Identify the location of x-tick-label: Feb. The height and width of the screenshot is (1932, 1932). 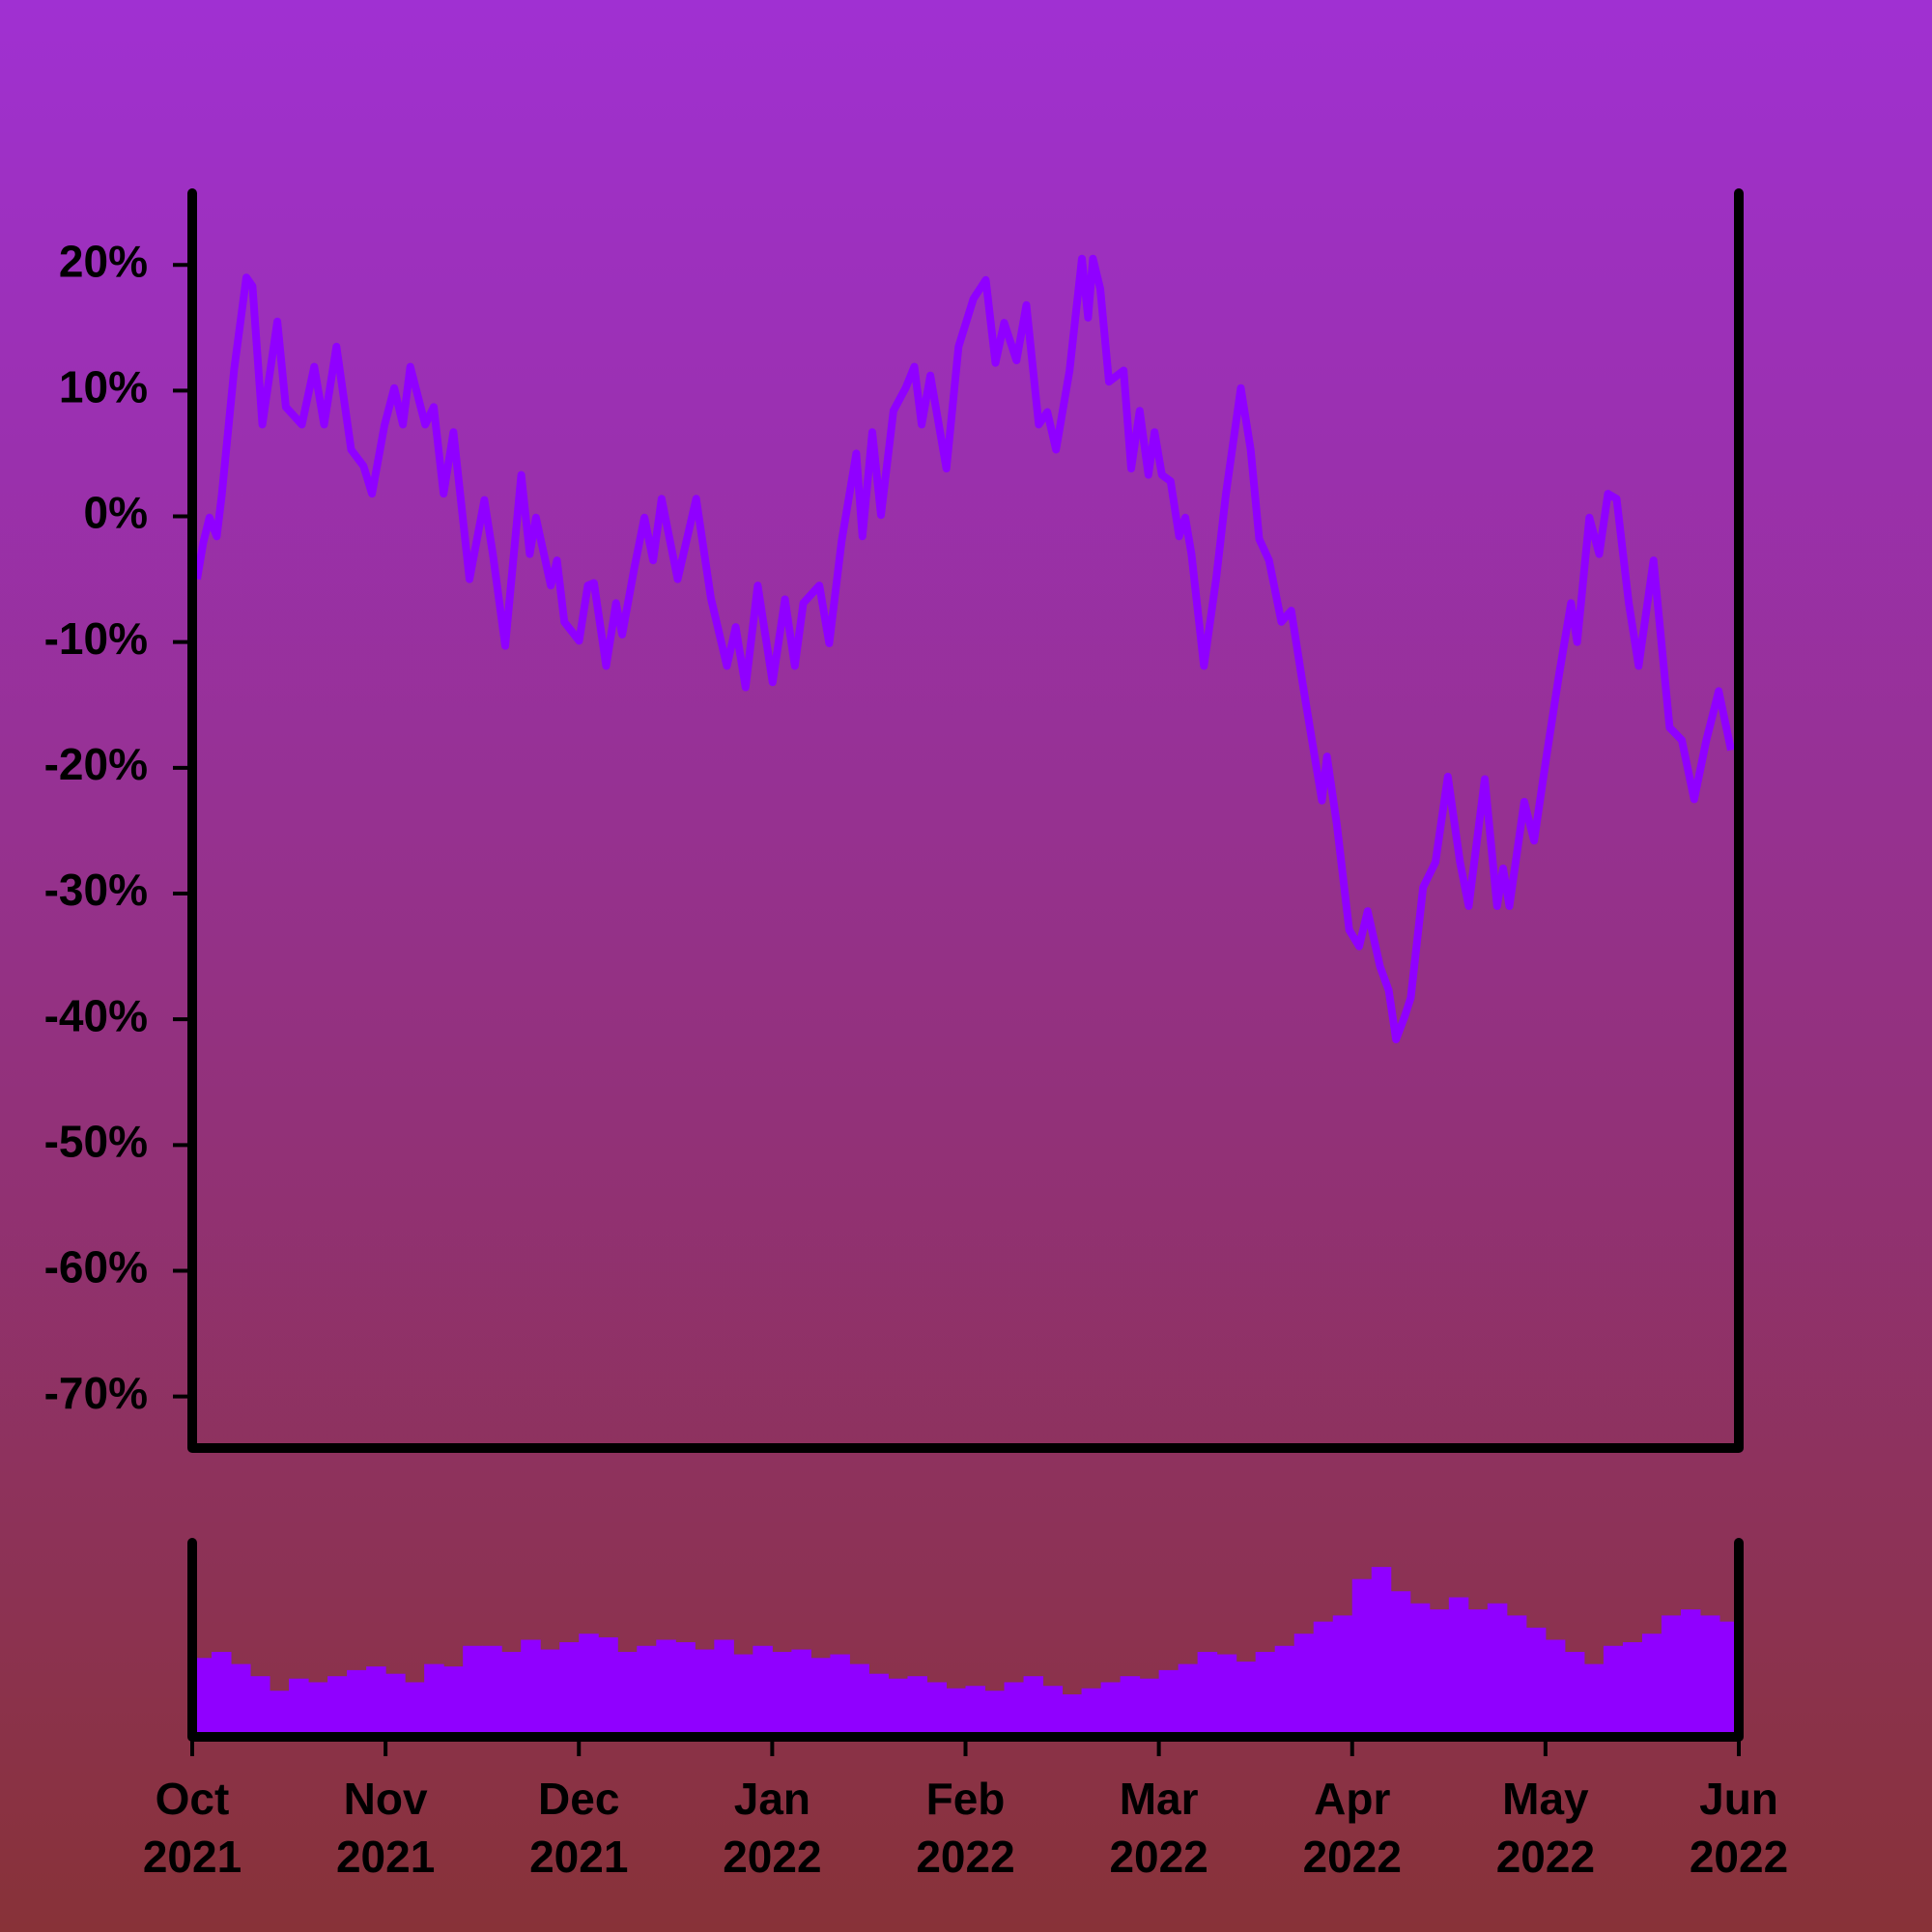
(966, 1799).